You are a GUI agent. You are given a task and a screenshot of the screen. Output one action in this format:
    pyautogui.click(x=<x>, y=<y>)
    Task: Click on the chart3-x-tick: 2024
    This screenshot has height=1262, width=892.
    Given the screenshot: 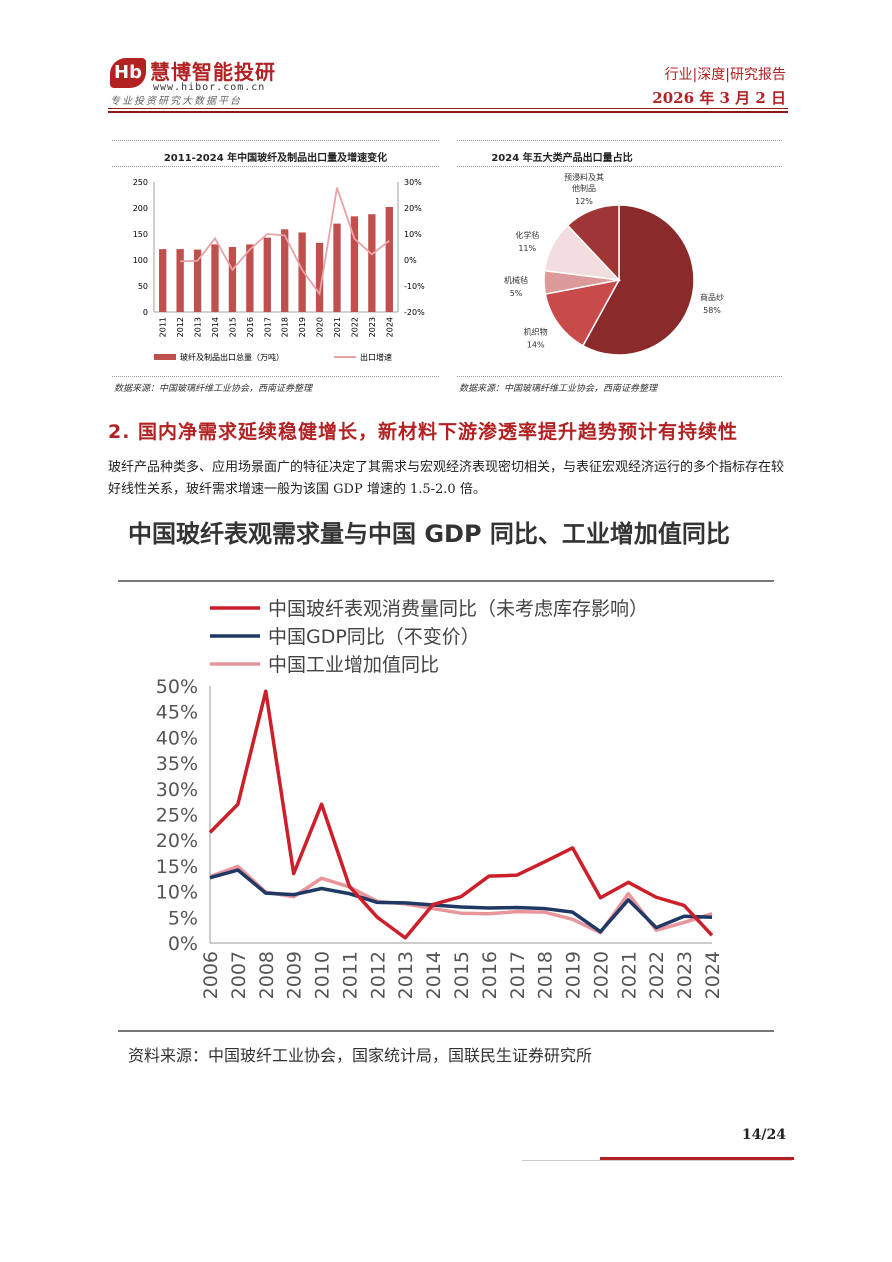 What is the action you would take?
    pyautogui.click(x=713, y=975)
    